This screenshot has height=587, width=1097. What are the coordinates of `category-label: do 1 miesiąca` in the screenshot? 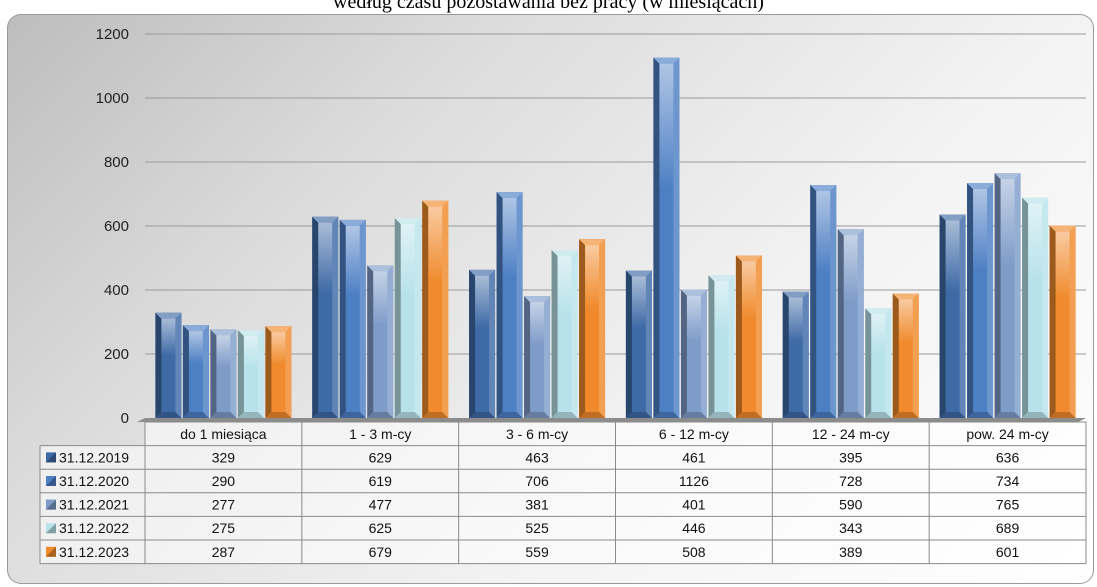 It's located at (223, 434).